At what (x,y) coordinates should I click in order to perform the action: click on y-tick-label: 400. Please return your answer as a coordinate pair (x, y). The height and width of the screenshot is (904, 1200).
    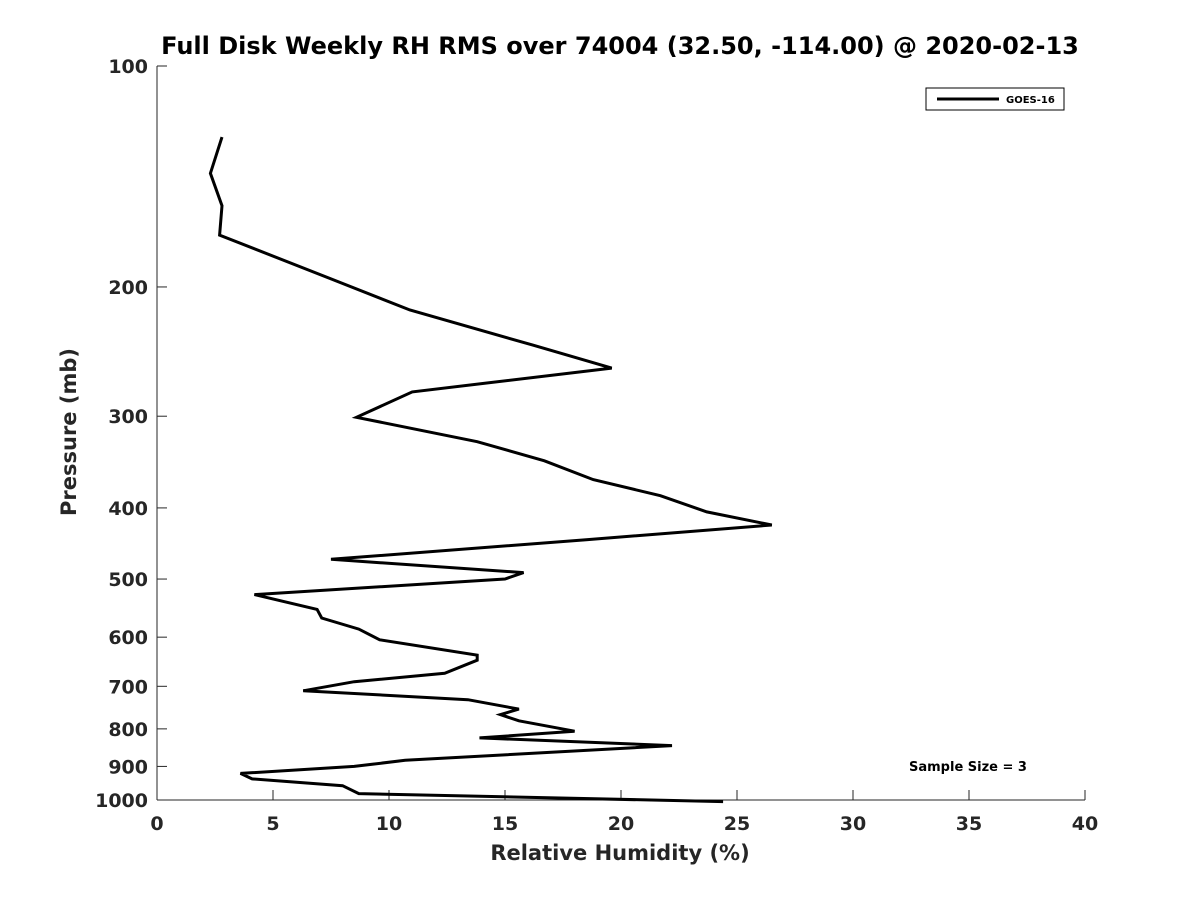
    Looking at the image, I should click on (128, 509).